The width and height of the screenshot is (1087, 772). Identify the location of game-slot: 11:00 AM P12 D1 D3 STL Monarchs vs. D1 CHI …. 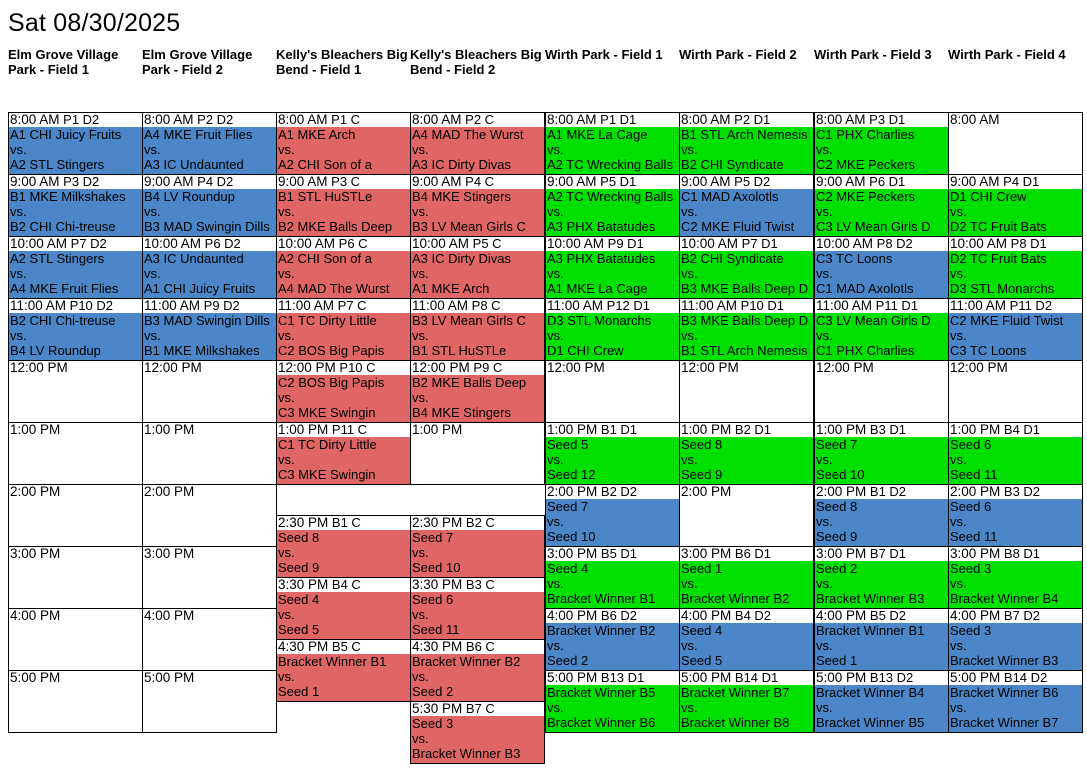
(612, 329).